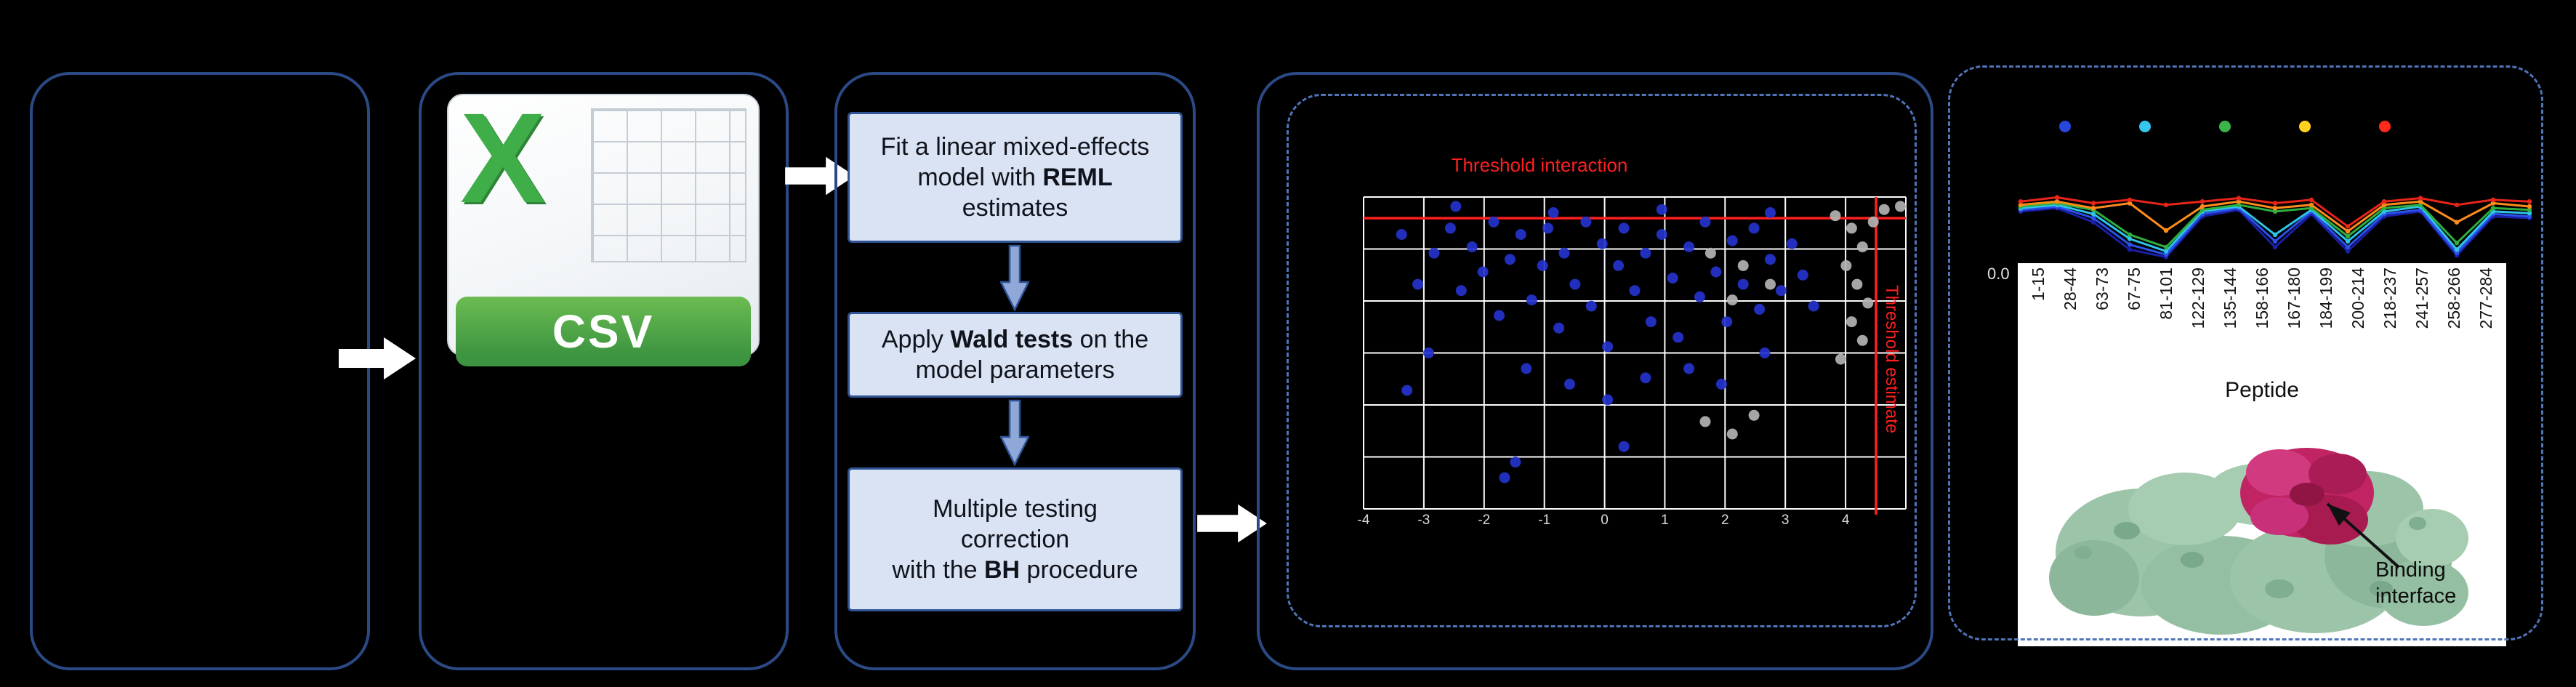 This screenshot has height=687, width=2576. Describe the element at coordinates (1785, 520) in the screenshot. I see `x-tick-label: 3` at that location.